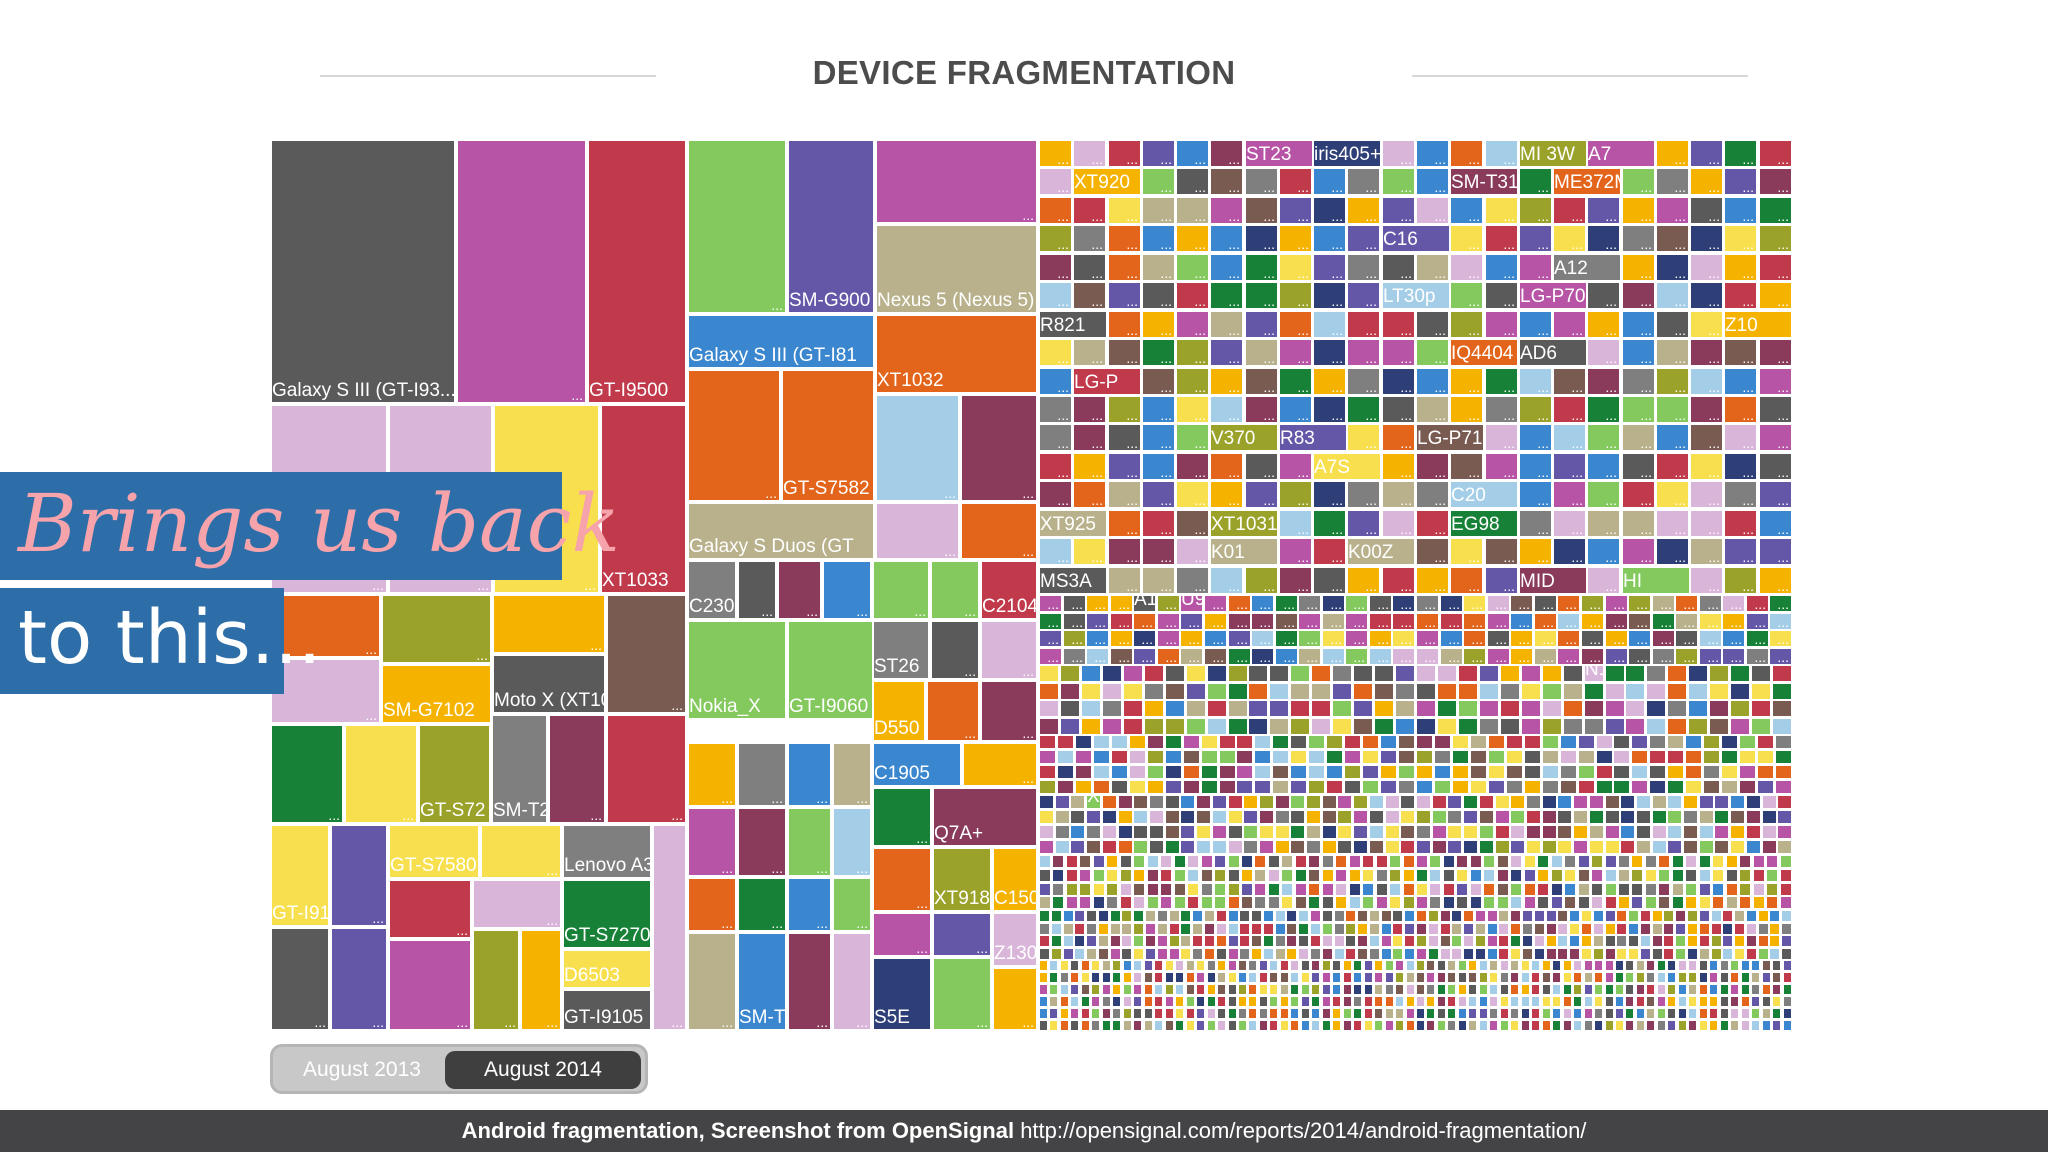 Image resolution: width=2048 pixels, height=1152 pixels. What do you see at coordinates (1073, 580) in the screenshot?
I see `device-tile: MS3A` at bounding box center [1073, 580].